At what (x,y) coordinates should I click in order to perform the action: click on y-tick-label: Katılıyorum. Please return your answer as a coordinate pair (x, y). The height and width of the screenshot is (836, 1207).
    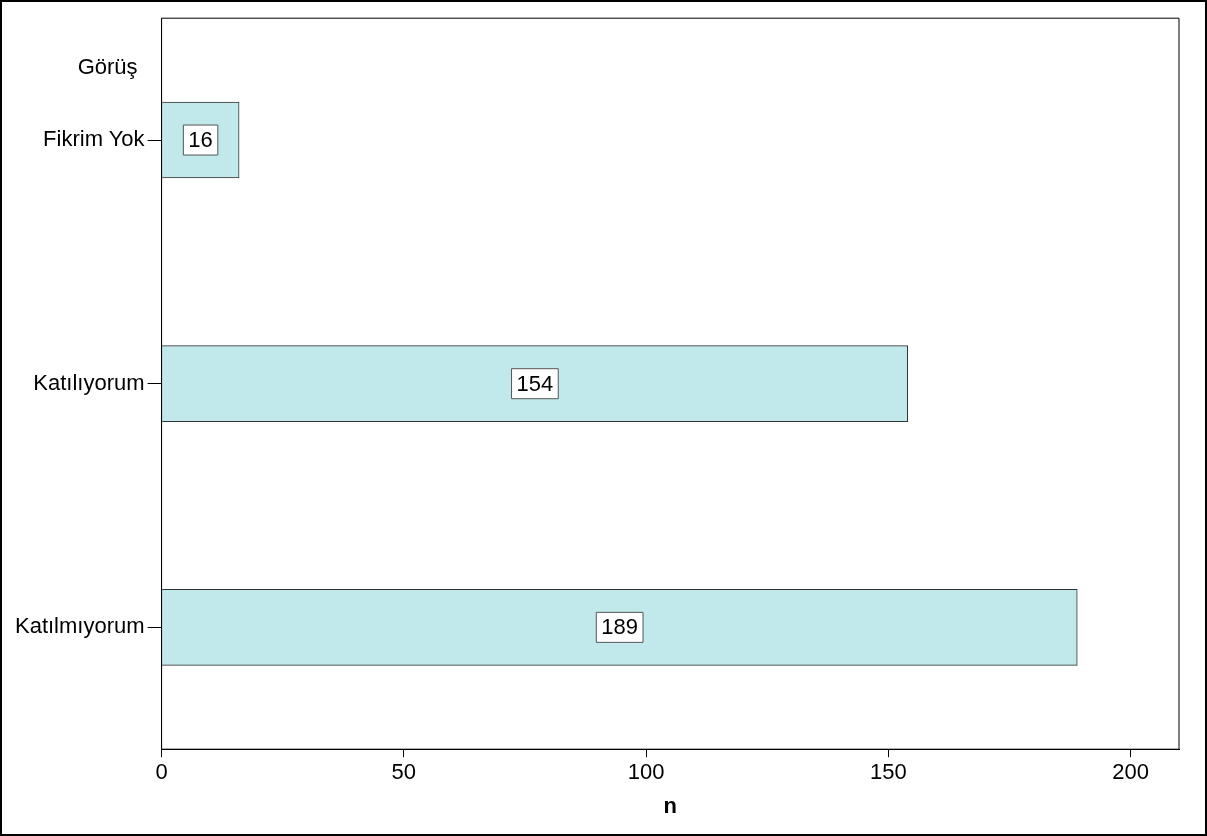
    Looking at the image, I should click on (89, 382).